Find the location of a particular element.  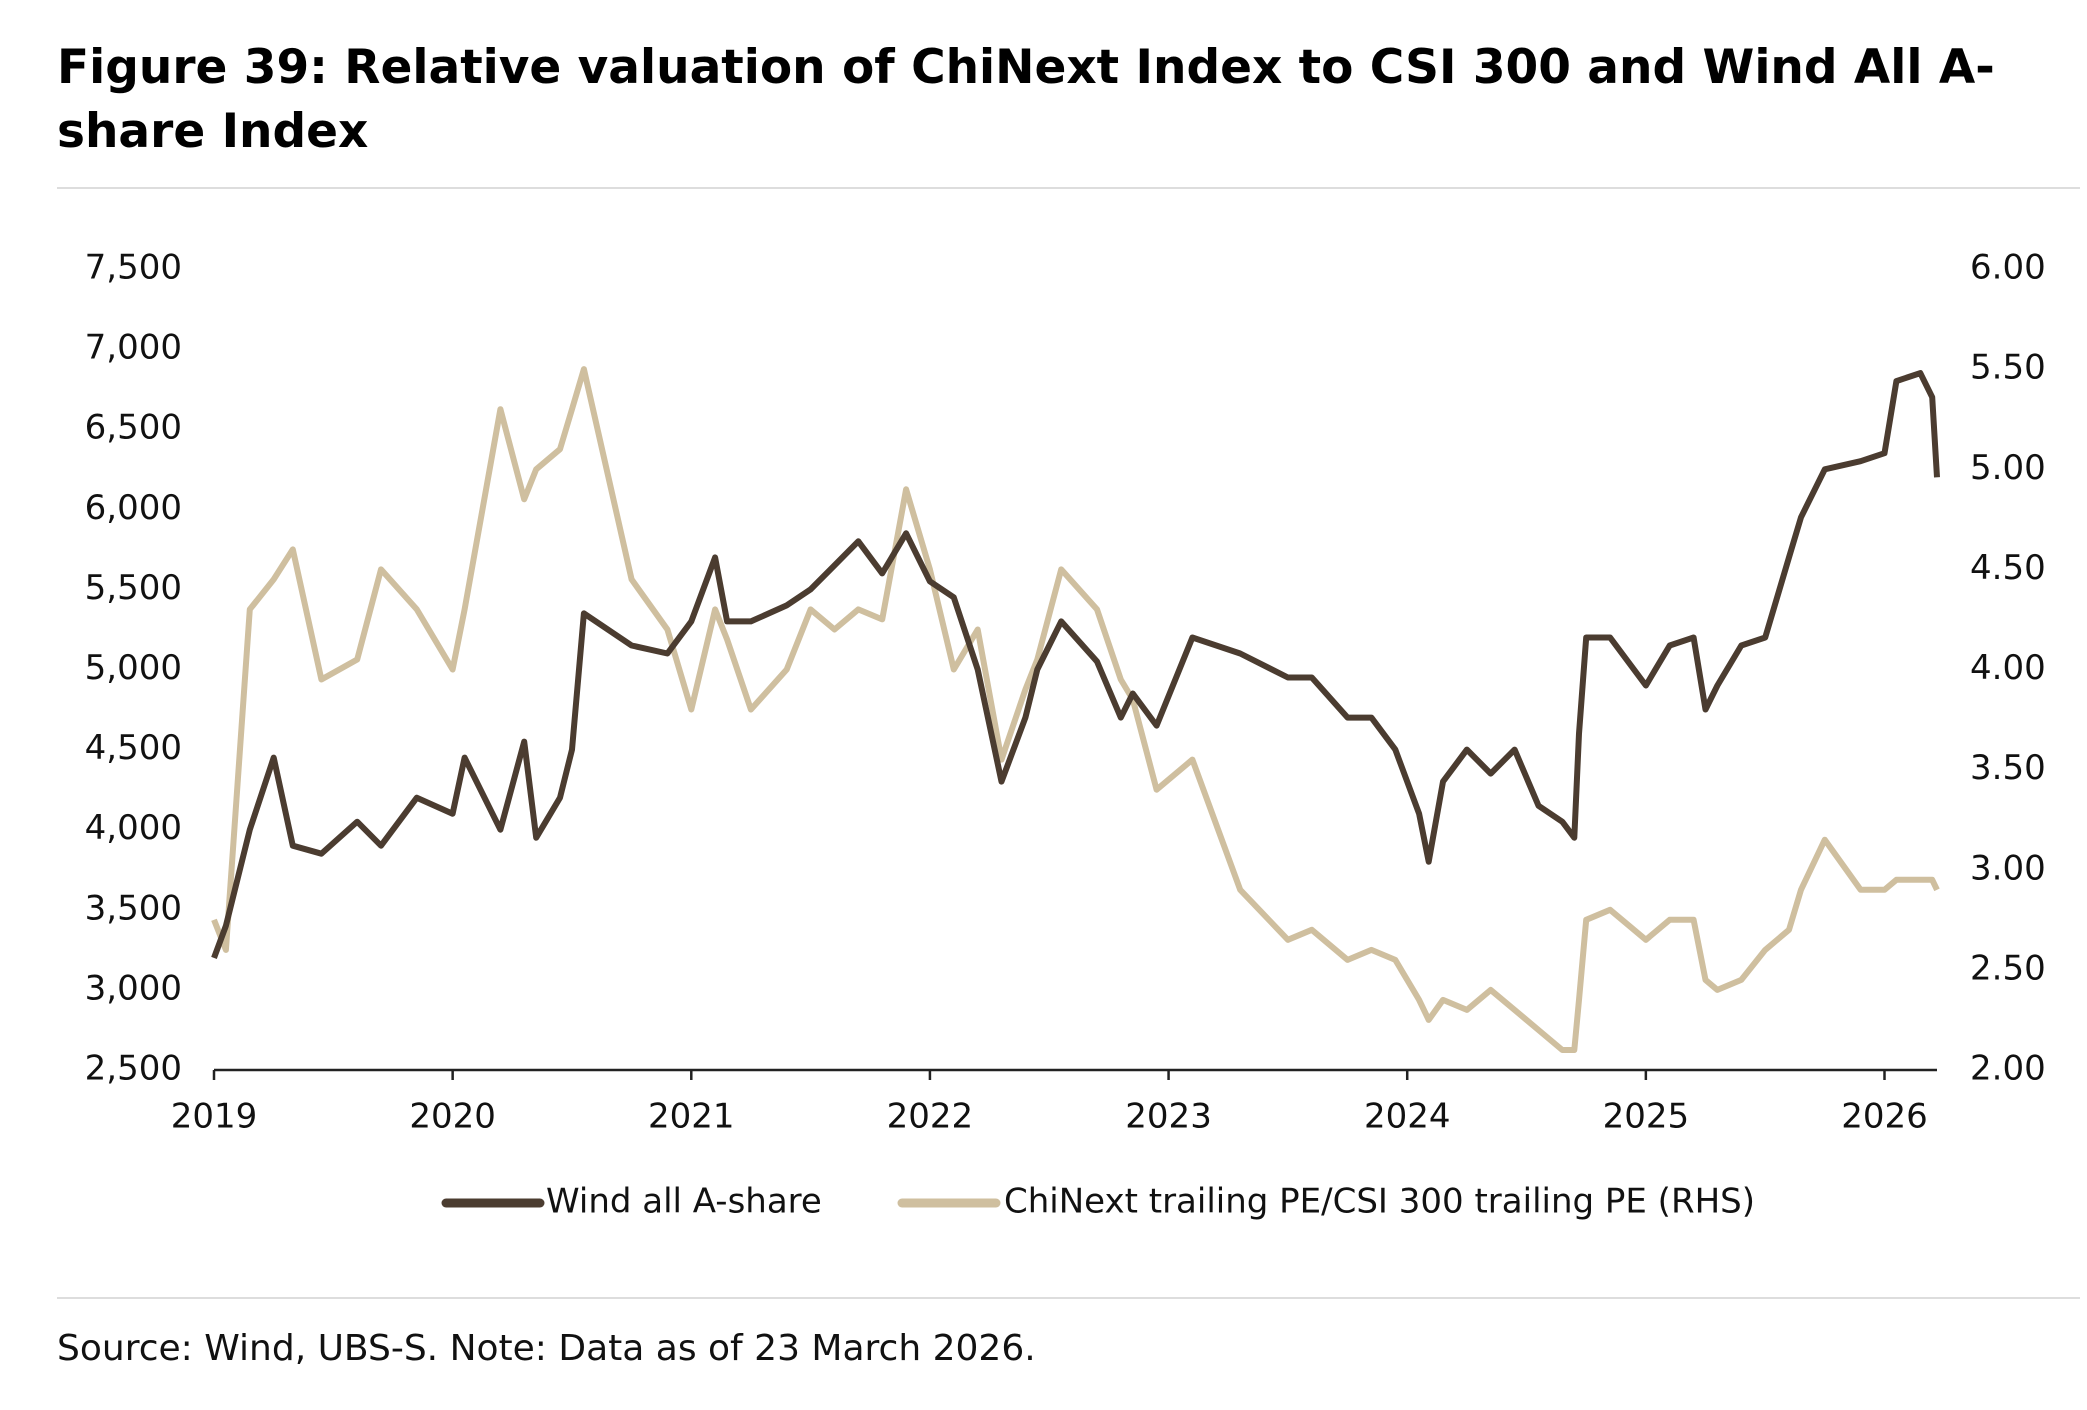

y-tick-label: 5,000 is located at coordinates (133, 668).